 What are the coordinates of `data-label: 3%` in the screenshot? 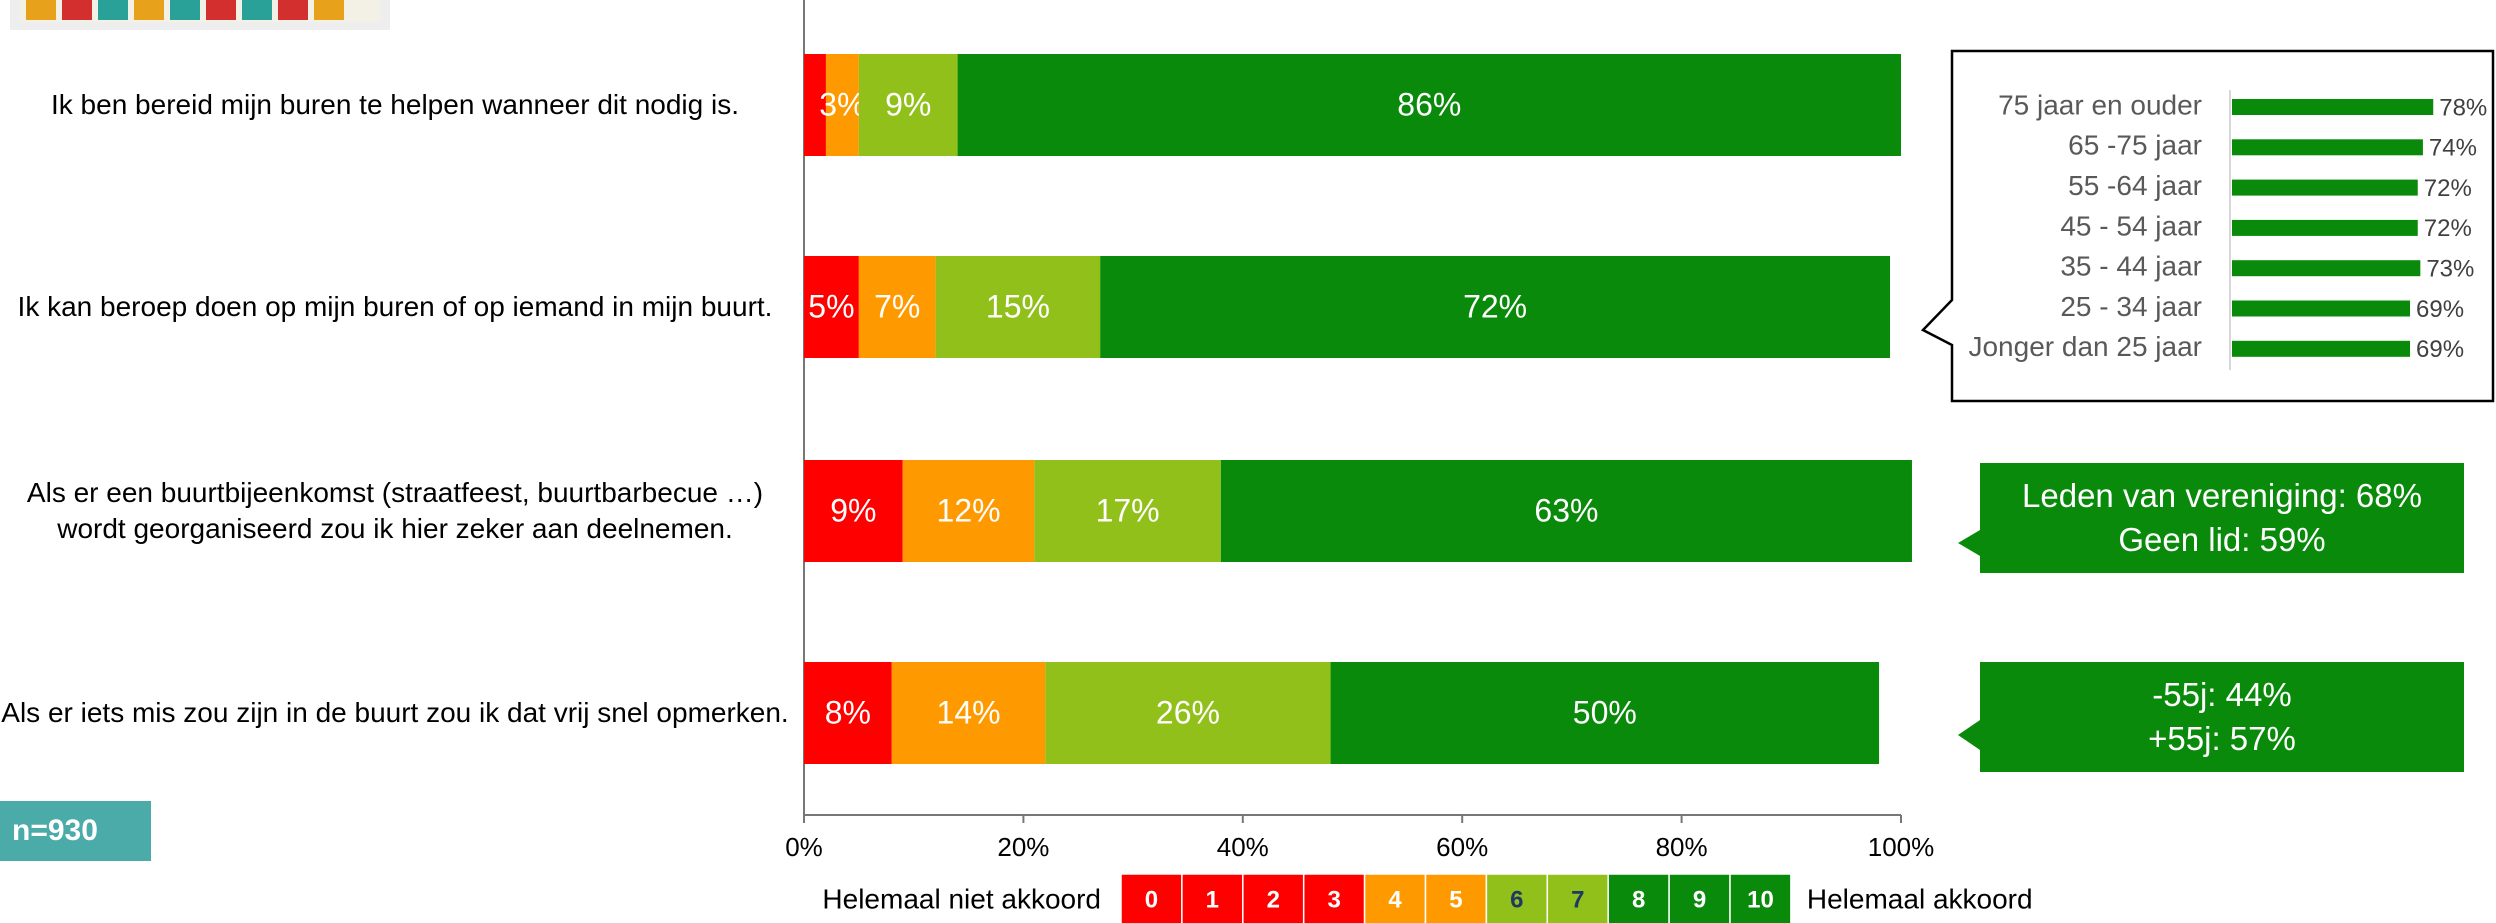 It's located at (842, 104).